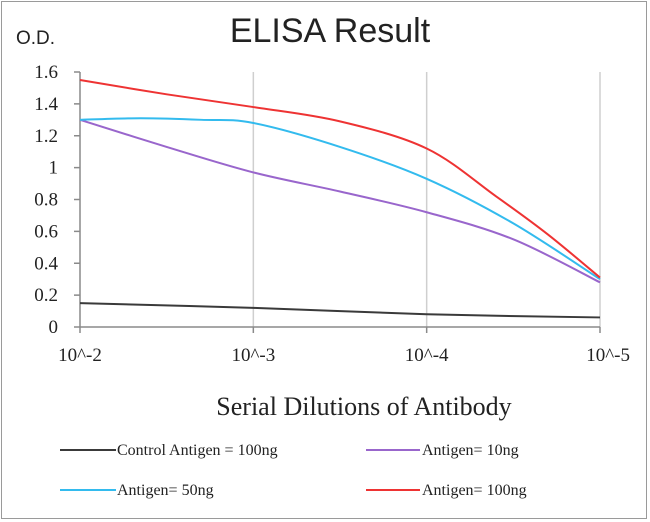 The image size is (650, 522). I want to click on y-axis-label: O.D., so click(35, 38).